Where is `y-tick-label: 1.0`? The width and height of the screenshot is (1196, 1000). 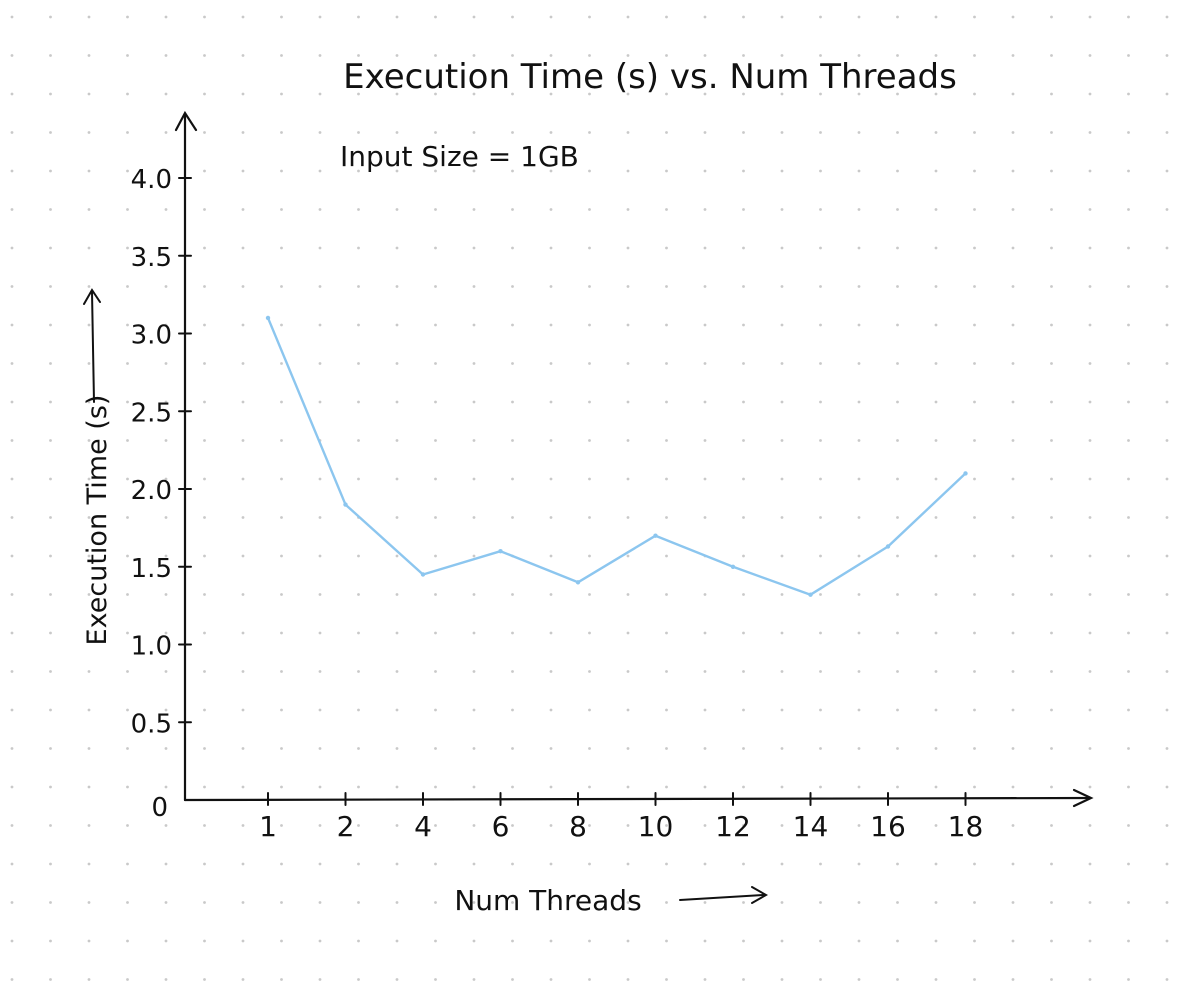 y-tick-label: 1.0 is located at coordinates (151, 647).